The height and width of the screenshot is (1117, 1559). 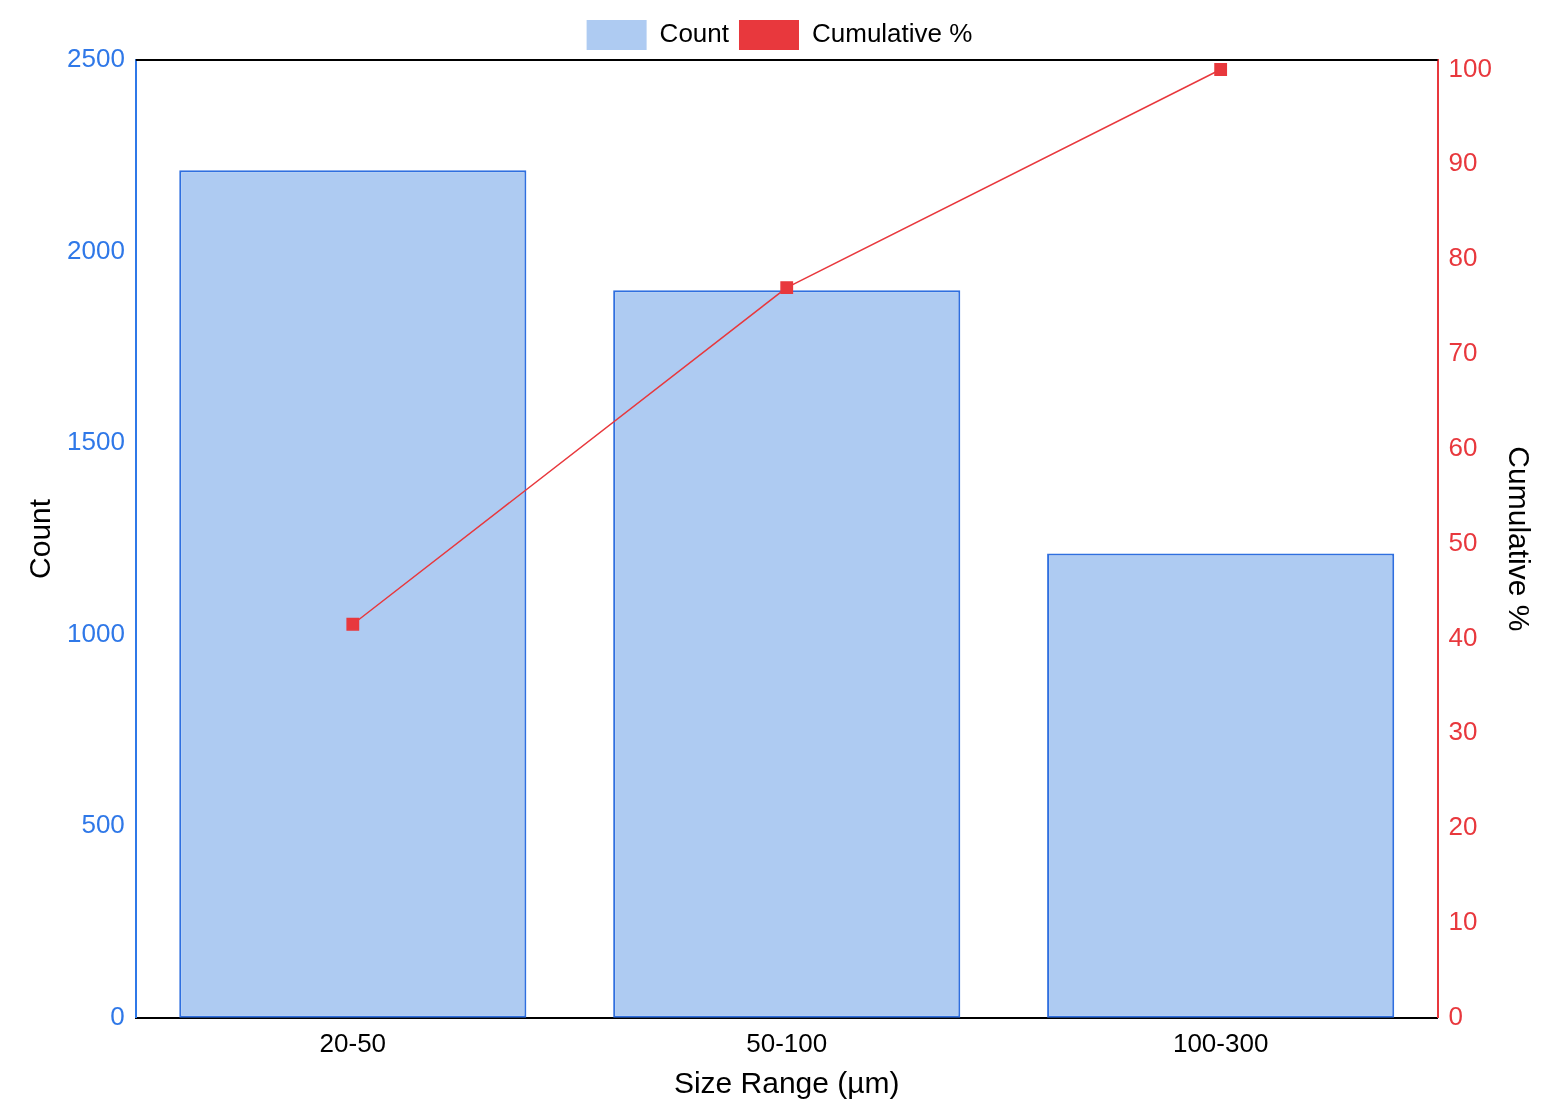 I want to click on x-tick-label: 50-100, so click(x=787, y=1042).